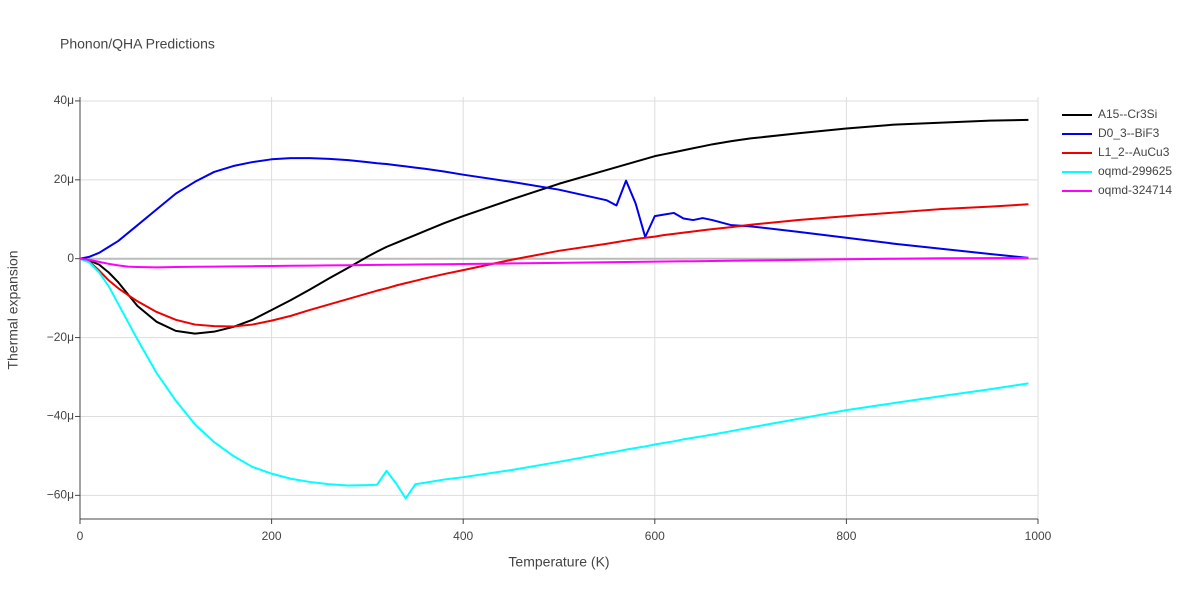  What do you see at coordinates (272, 536) in the screenshot?
I see `x-tick-label: 200` at bounding box center [272, 536].